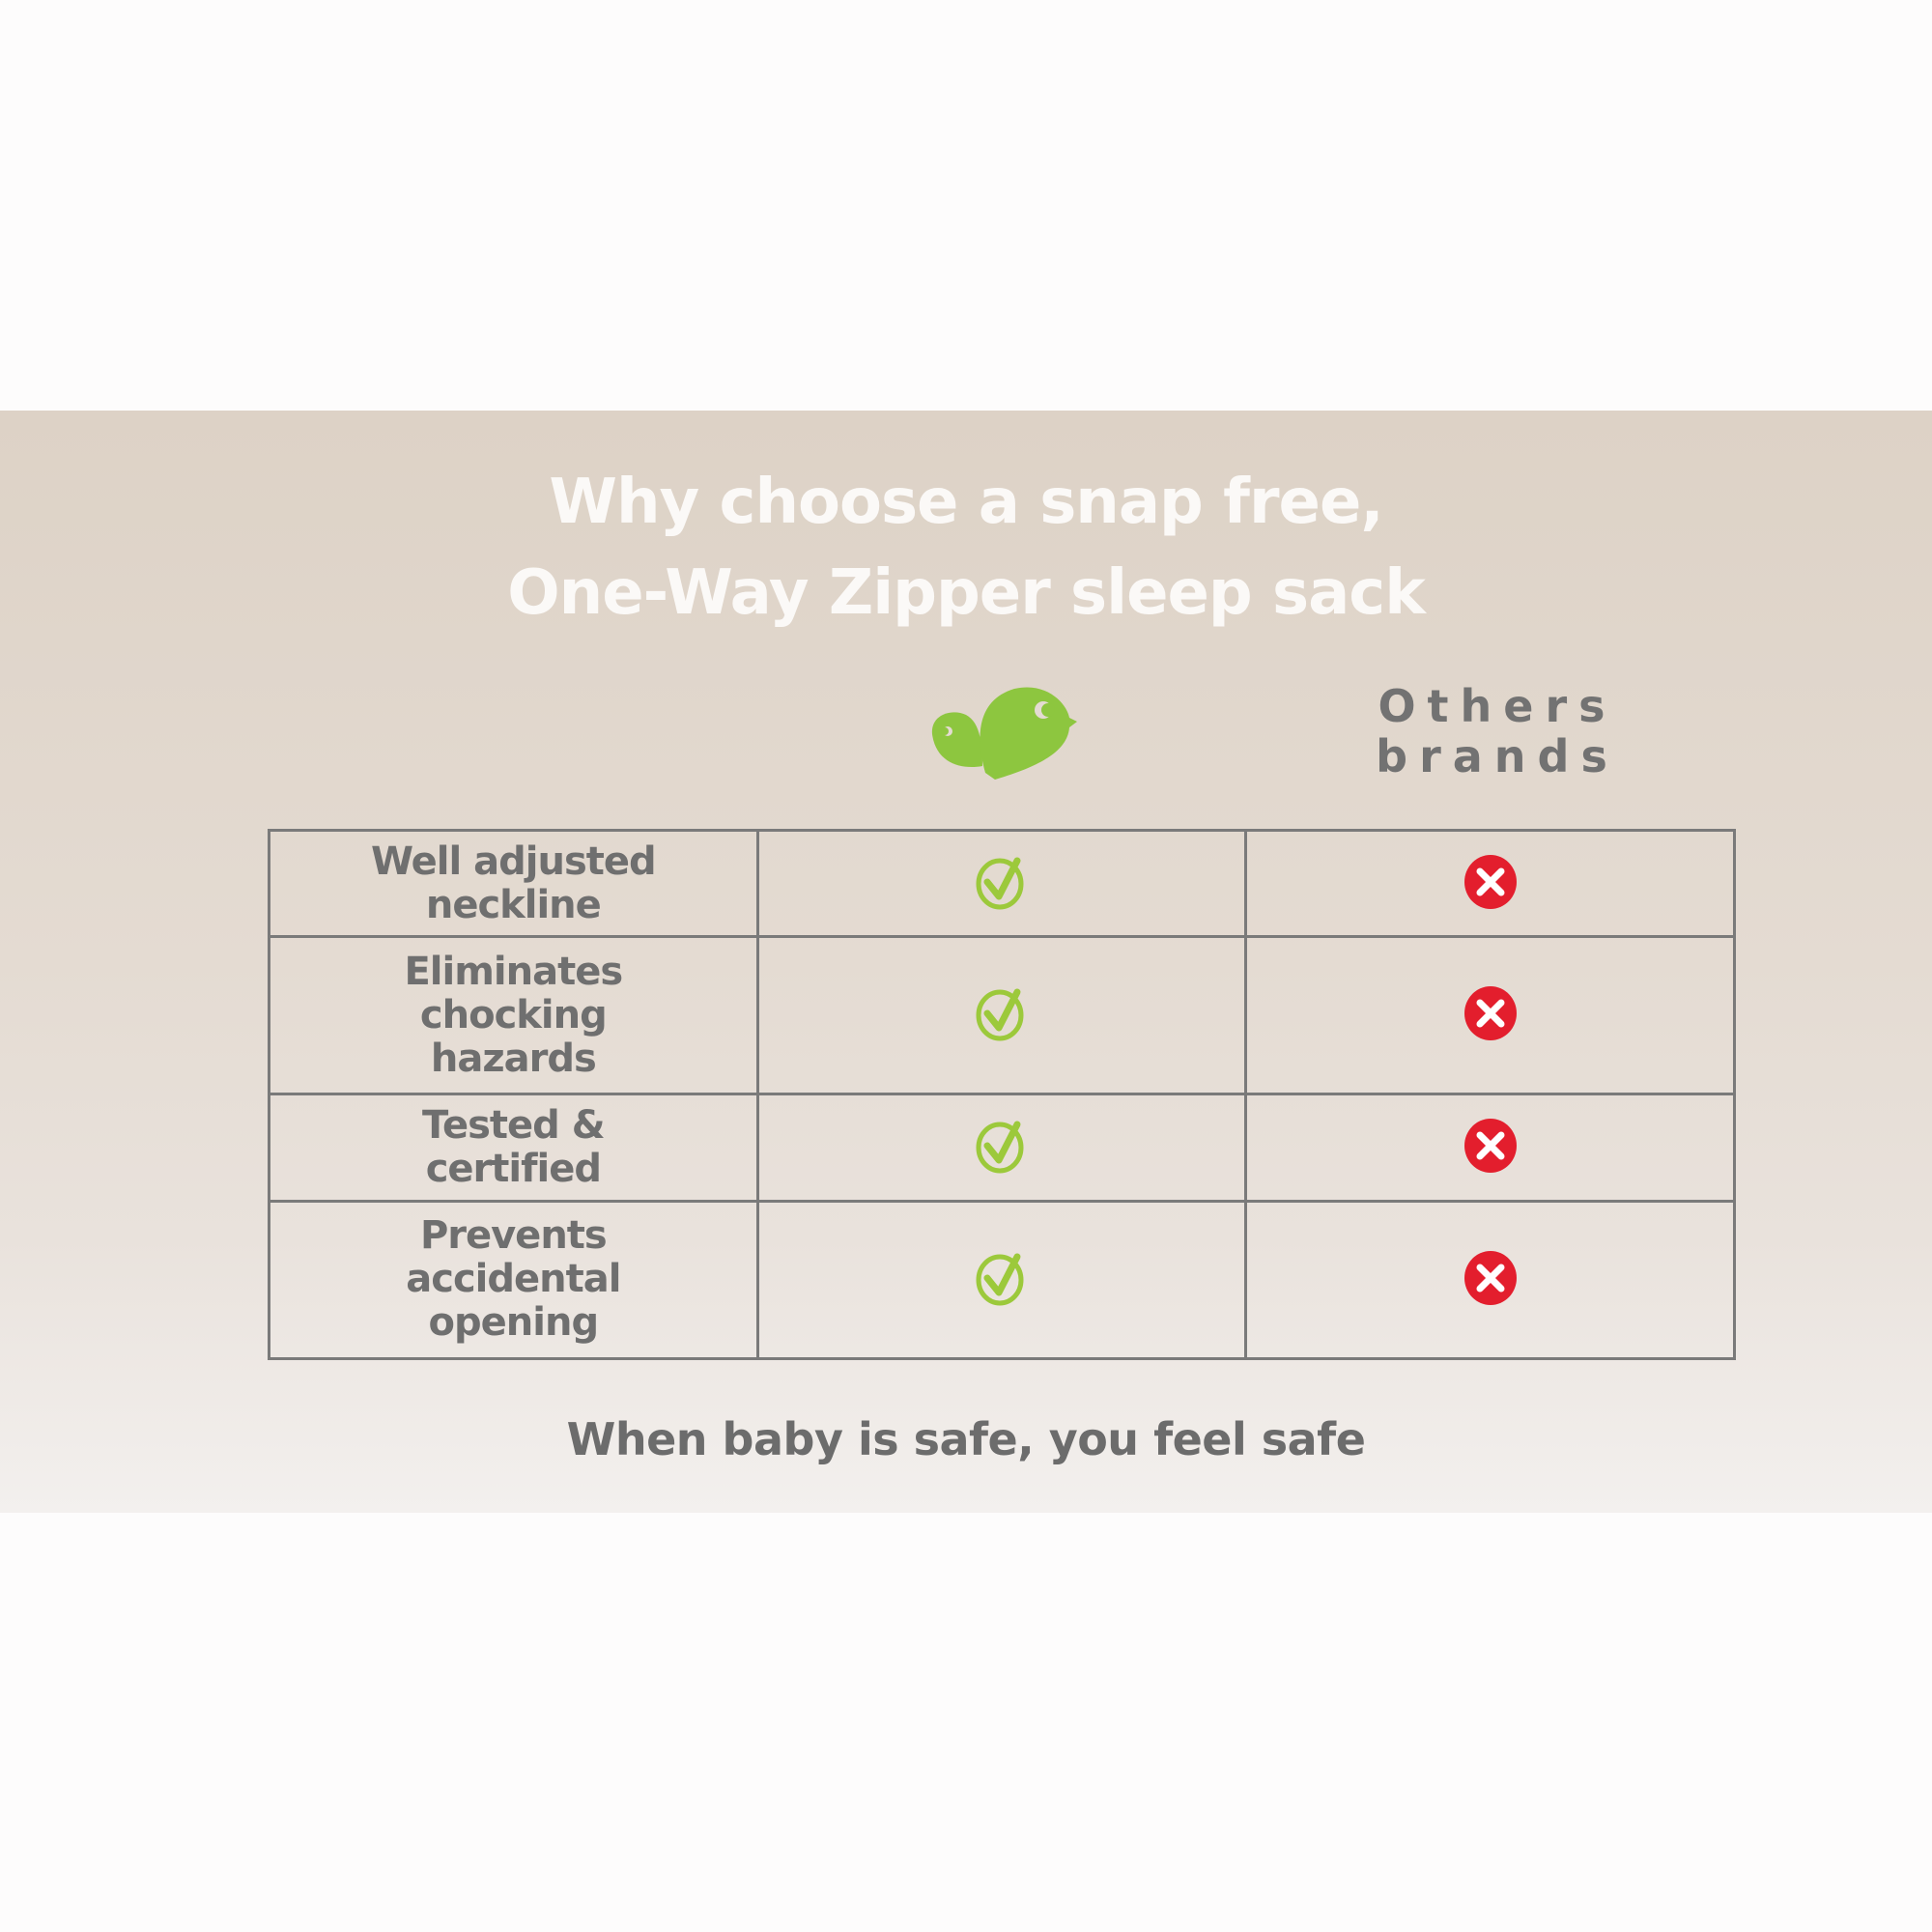  Describe the element at coordinates (1497, 756) in the screenshot. I see `others-line-2: brands` at that location.